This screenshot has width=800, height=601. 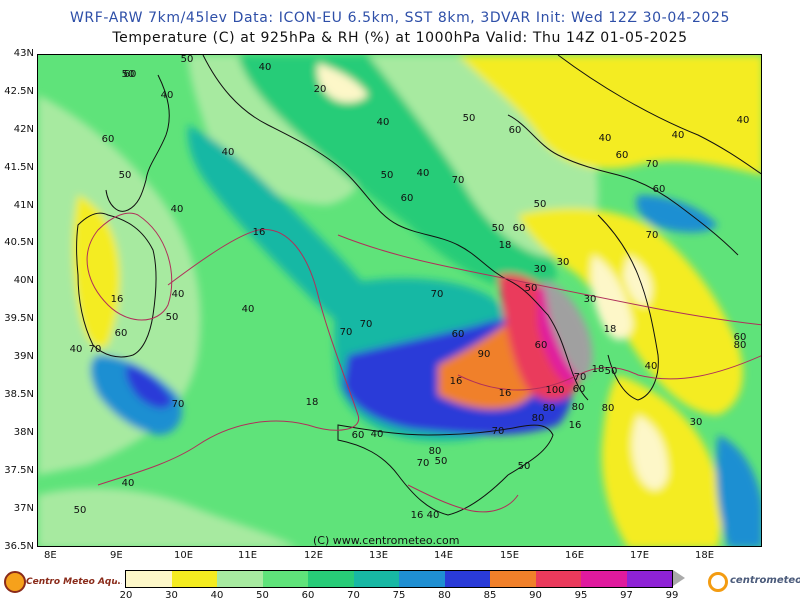 I want to click on lat-label: 42.5N, so click(x=19, y=91).